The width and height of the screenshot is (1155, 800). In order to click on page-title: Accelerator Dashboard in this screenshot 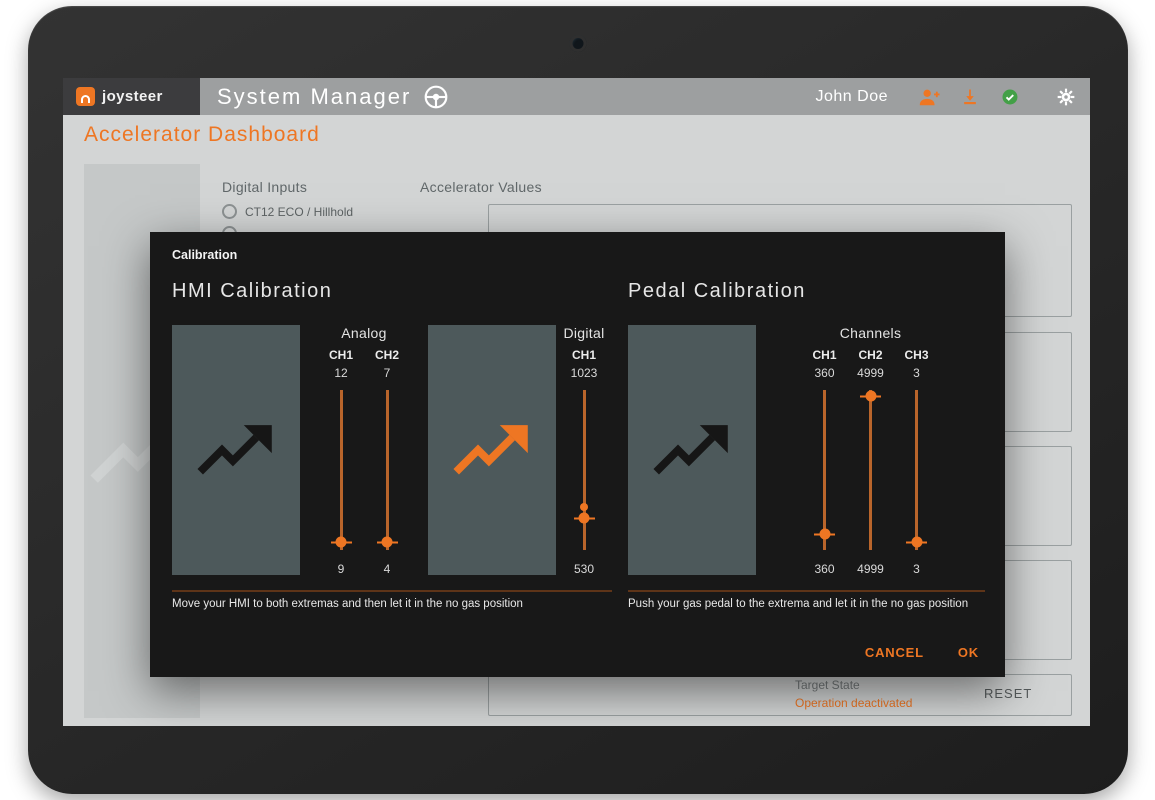, I will do `click(202, 134)`.